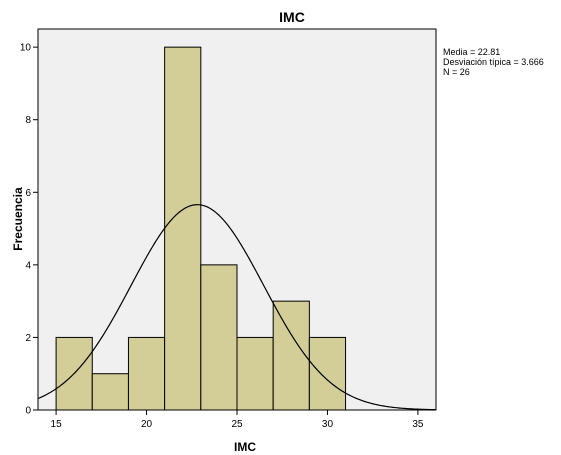  Describe the element at coordinates (471, 52) in the screenshot. I see `stats-mean: Media = 22.81` at that location.